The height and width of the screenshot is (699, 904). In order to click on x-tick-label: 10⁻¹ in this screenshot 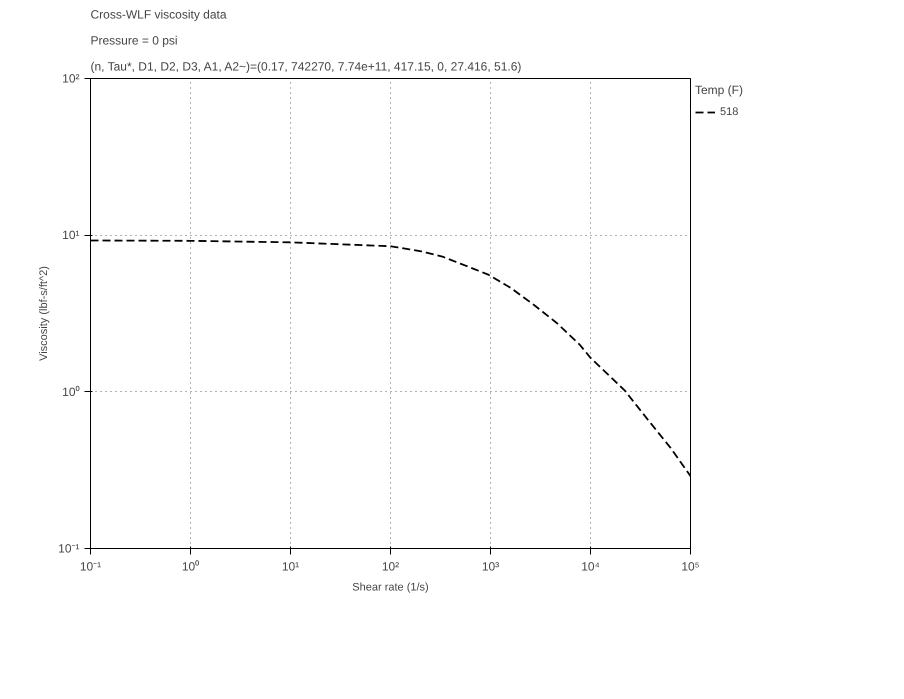, I will do `click(91, 567)`.